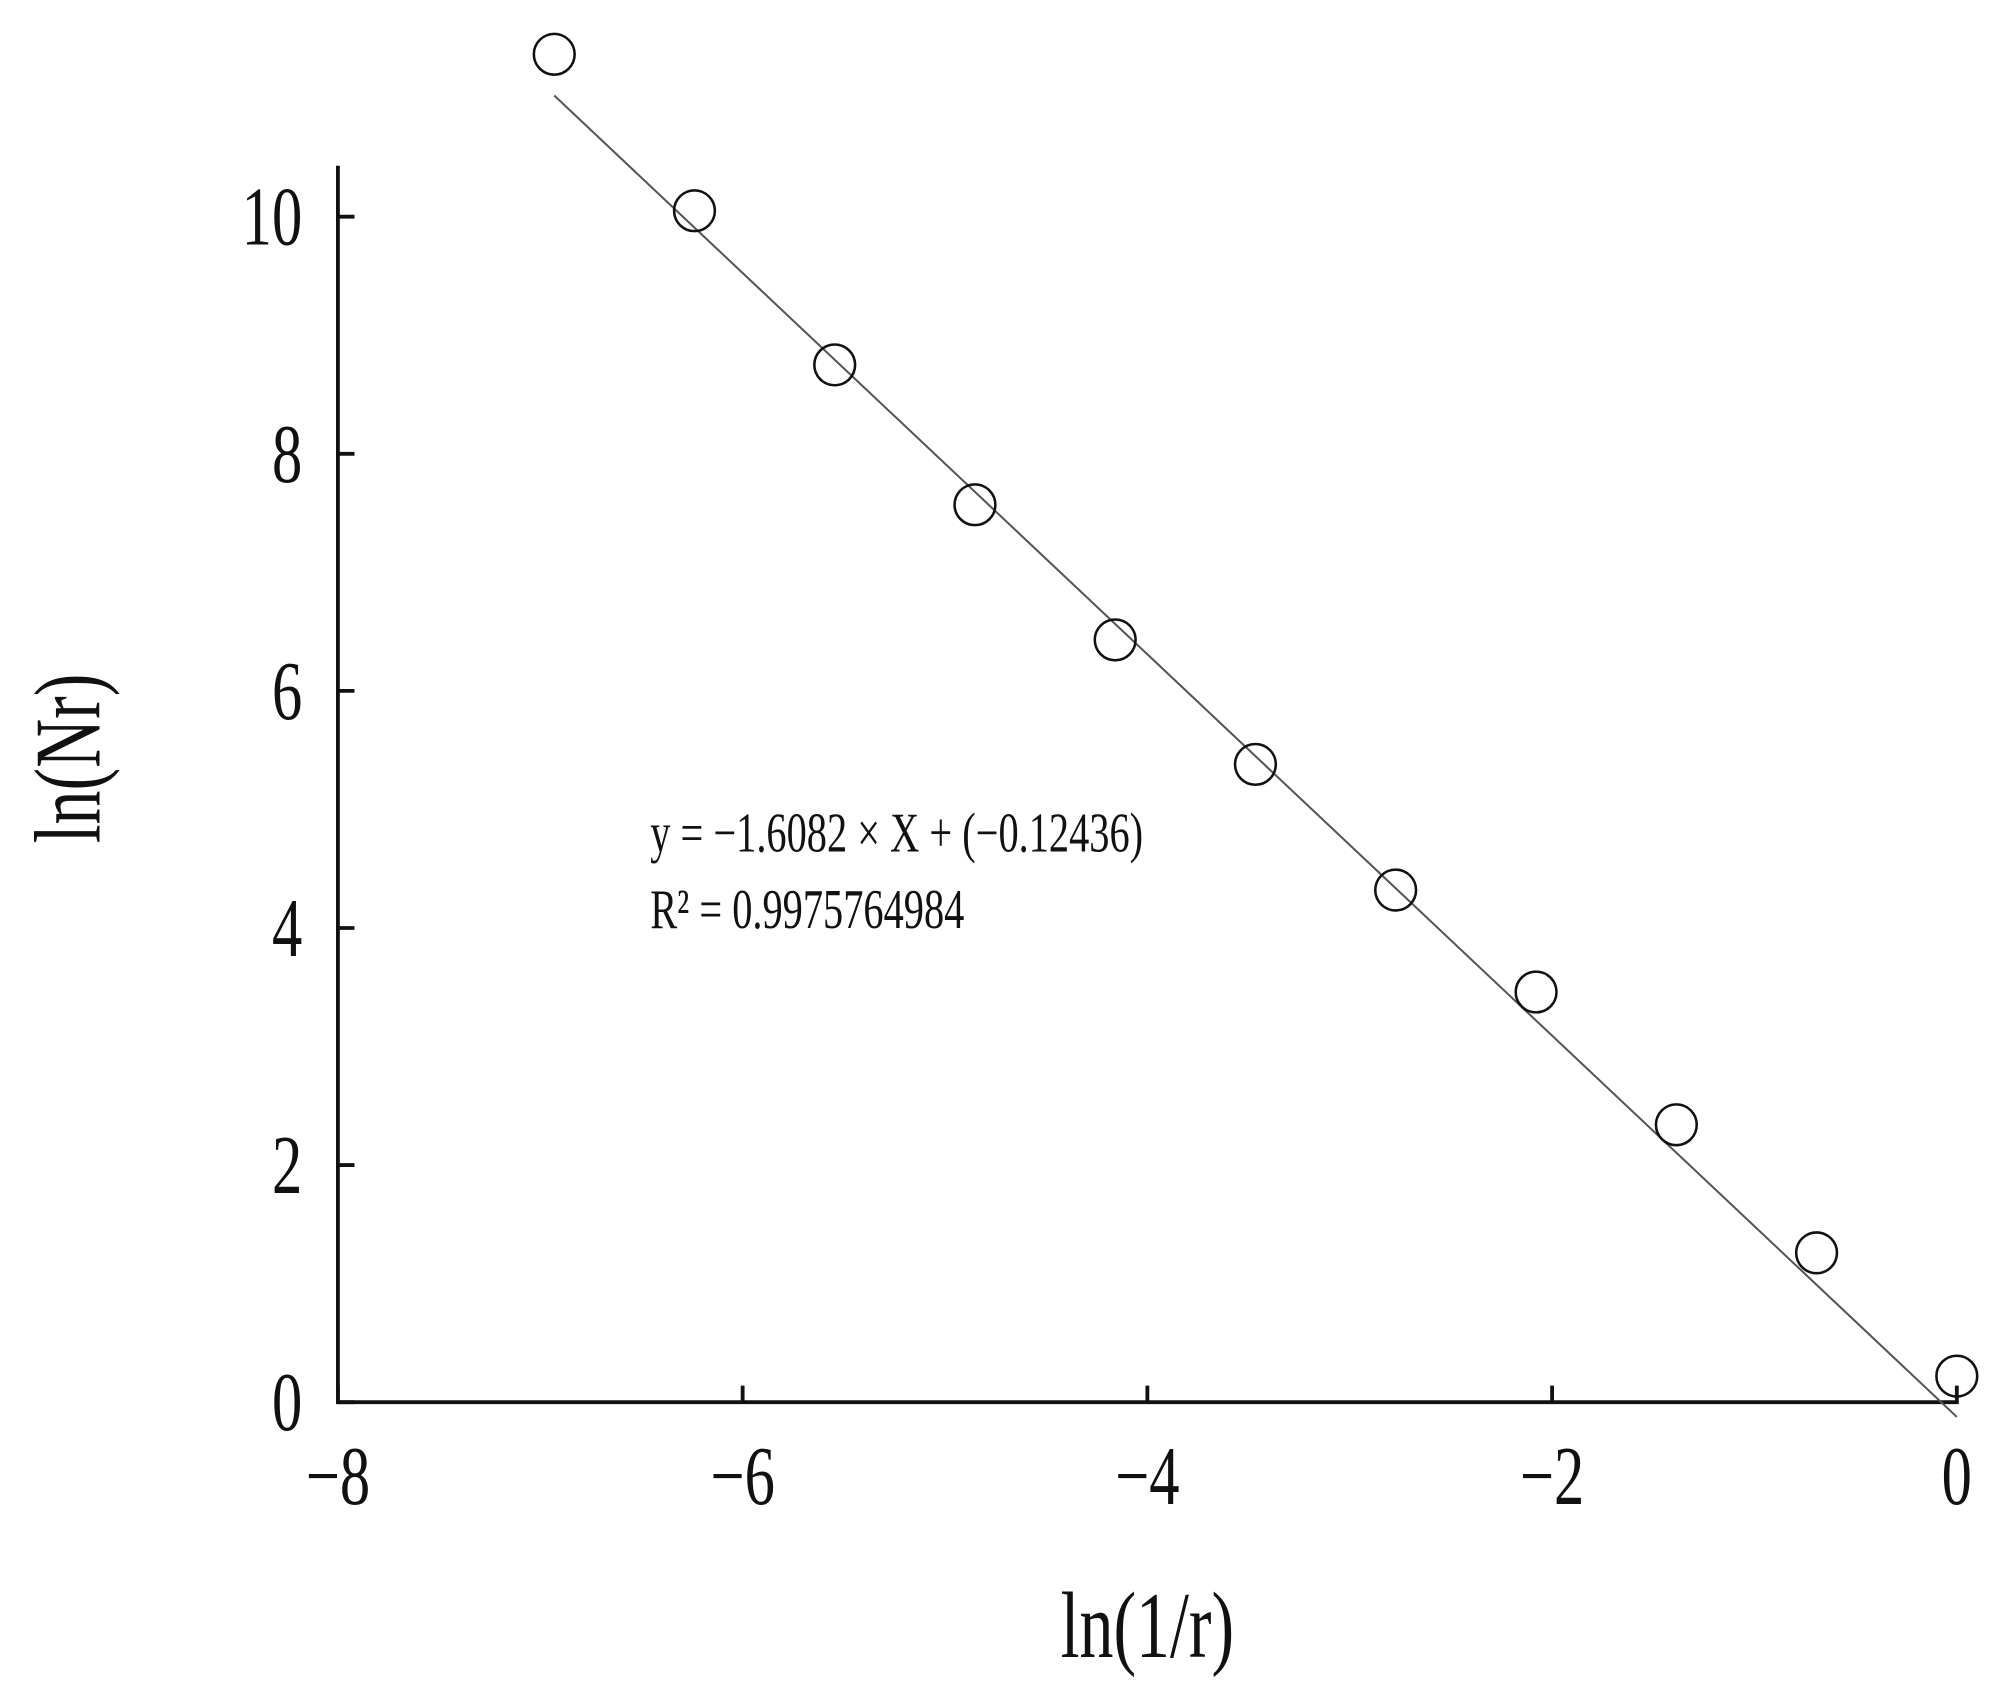 The width and height of the screenshot is (1999, 1689). I want to click on x-tick-label: −8, so click(338, 1476).